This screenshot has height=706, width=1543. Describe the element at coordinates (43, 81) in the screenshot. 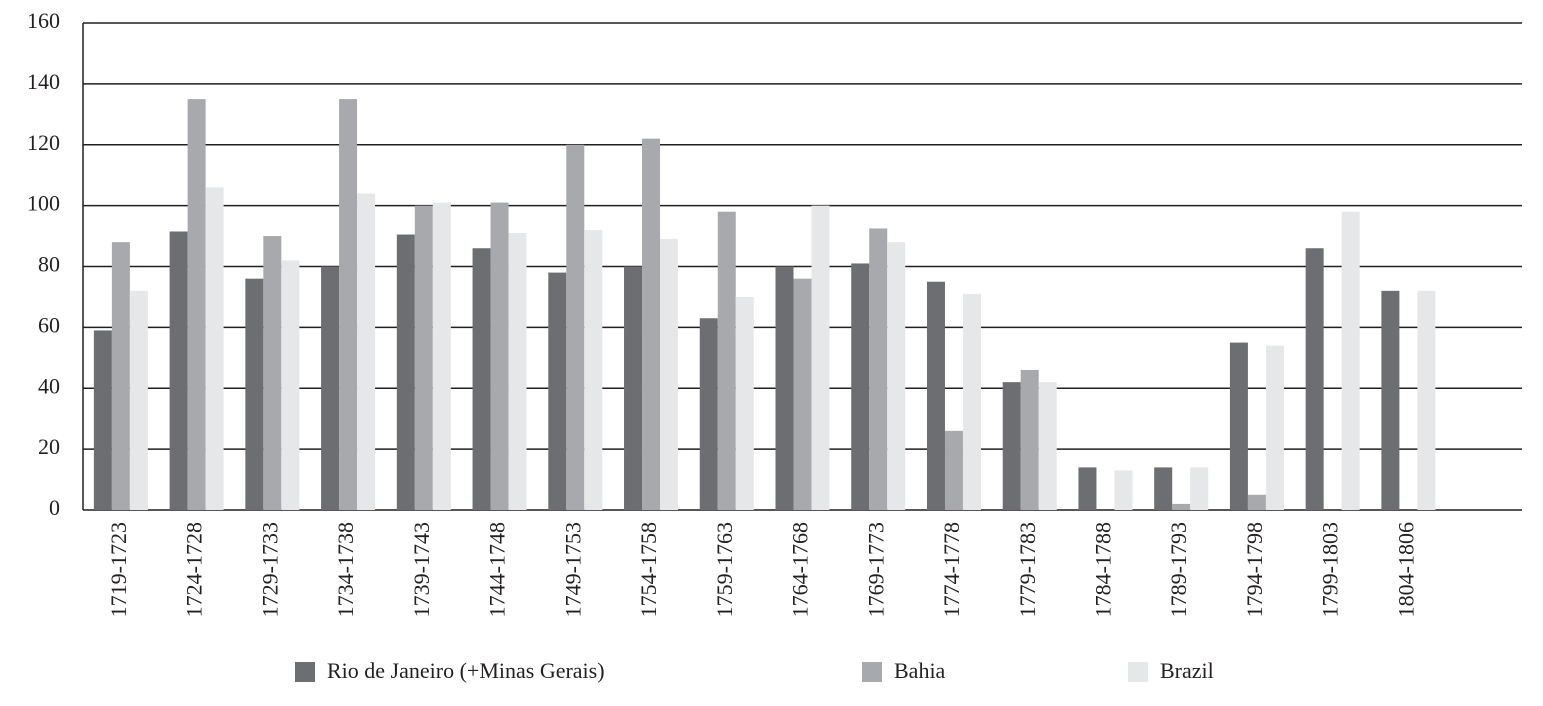

I see `y-tick-label: 140` at that location.